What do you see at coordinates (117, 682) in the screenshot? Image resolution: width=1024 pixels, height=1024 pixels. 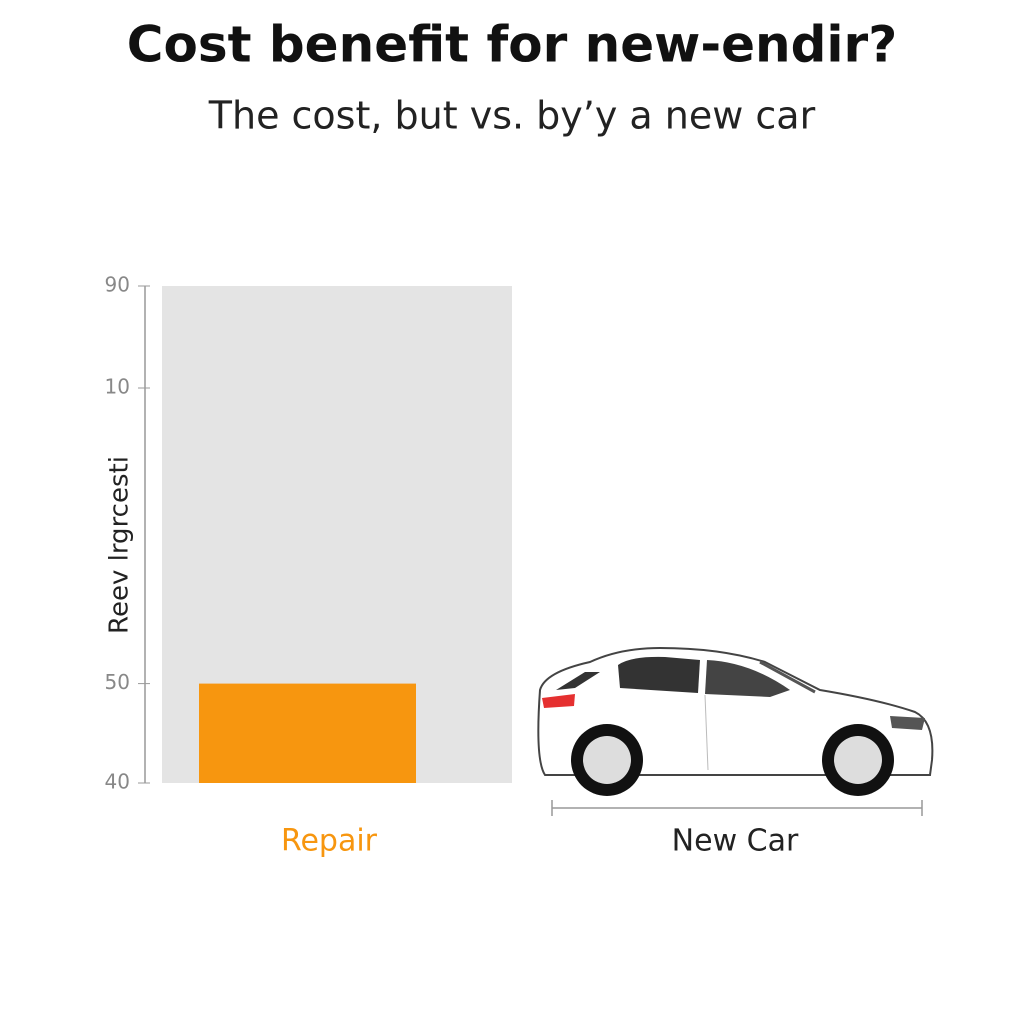 I see `y-tick-label: 50` at bounding box center [117, 682].